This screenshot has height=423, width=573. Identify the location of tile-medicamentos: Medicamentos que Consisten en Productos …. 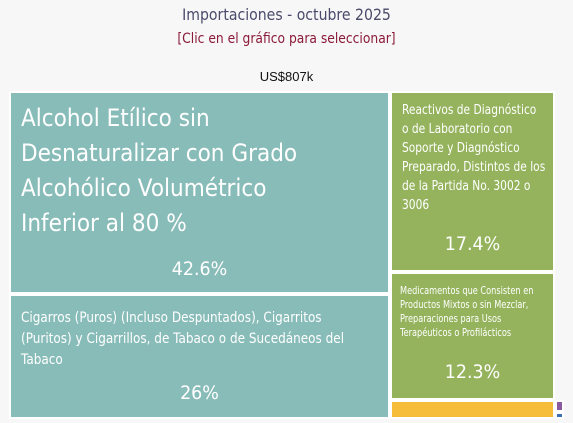
(472, 336).